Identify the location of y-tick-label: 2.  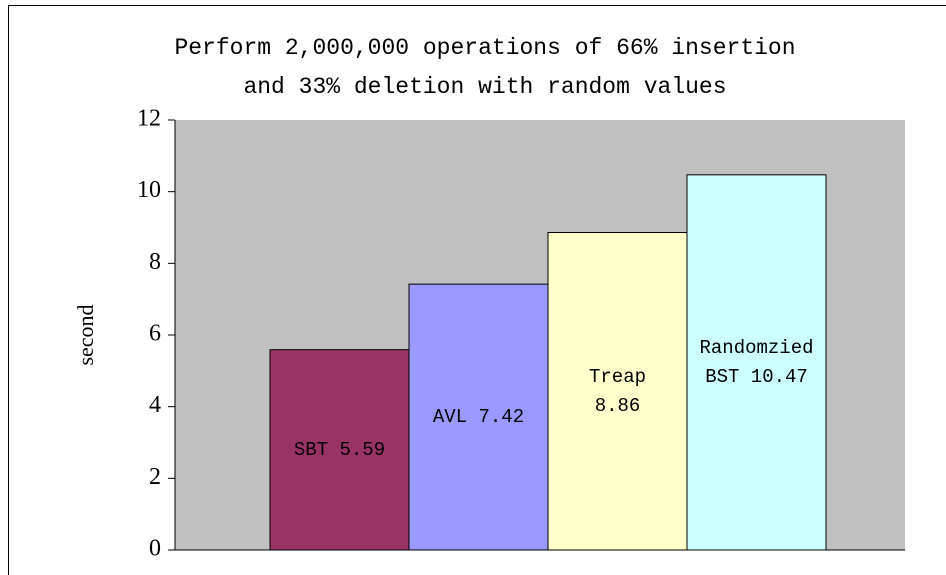
(155, 477).